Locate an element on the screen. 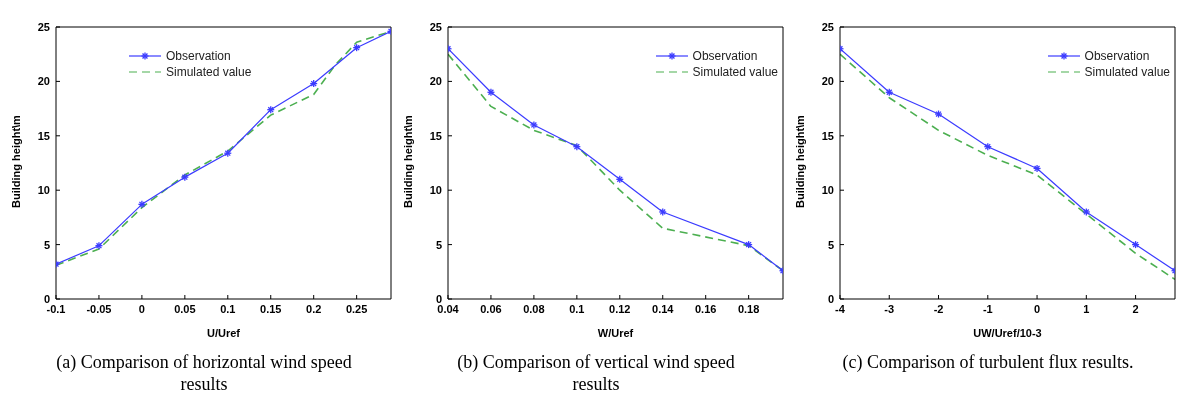  text: (a) Comparison of horizontal wind speed results is located at coordinates (204, 373).